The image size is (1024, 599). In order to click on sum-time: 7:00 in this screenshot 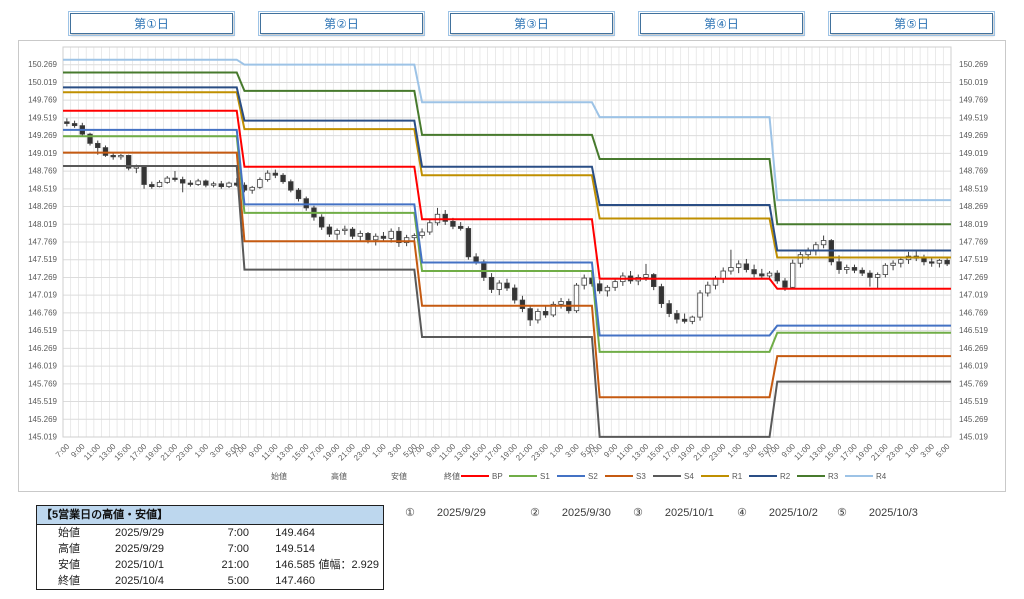, I will do `click(238, 533)`.